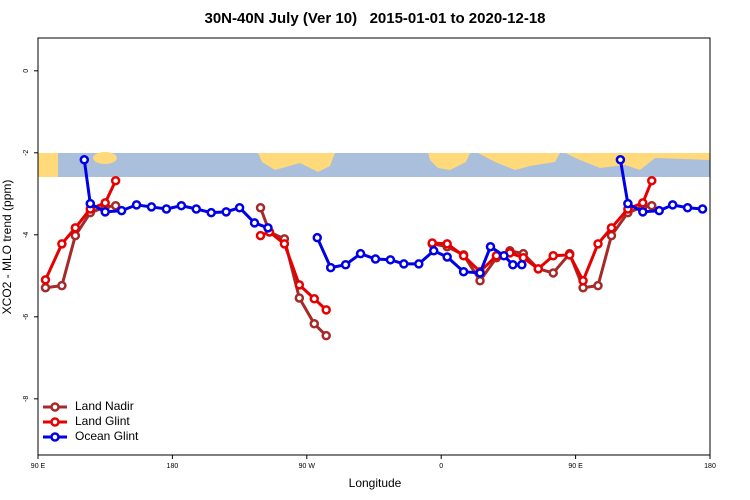 This screenshot has height=500, width=750. I want to click on x-tick-label: 0, so click(441, 466).